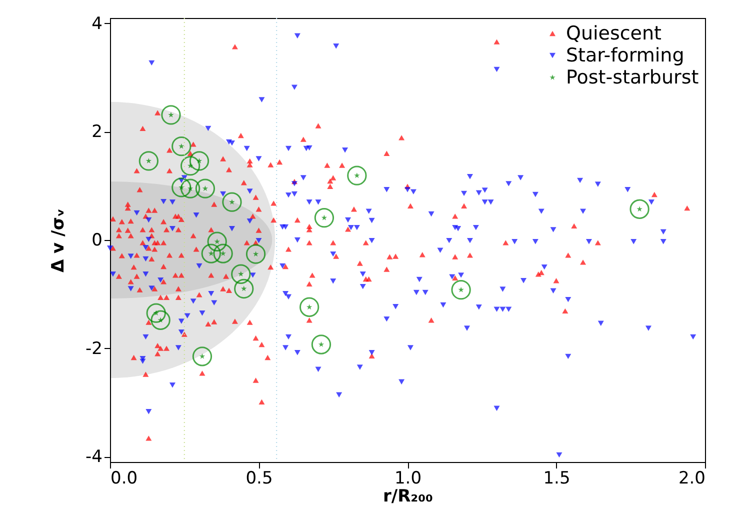 This screenshot has width=738, height=530. What do you see at coordinates (97, 132) in the screenshot?
I see `y-tick-label: 2` at bounding box center [97, 132].